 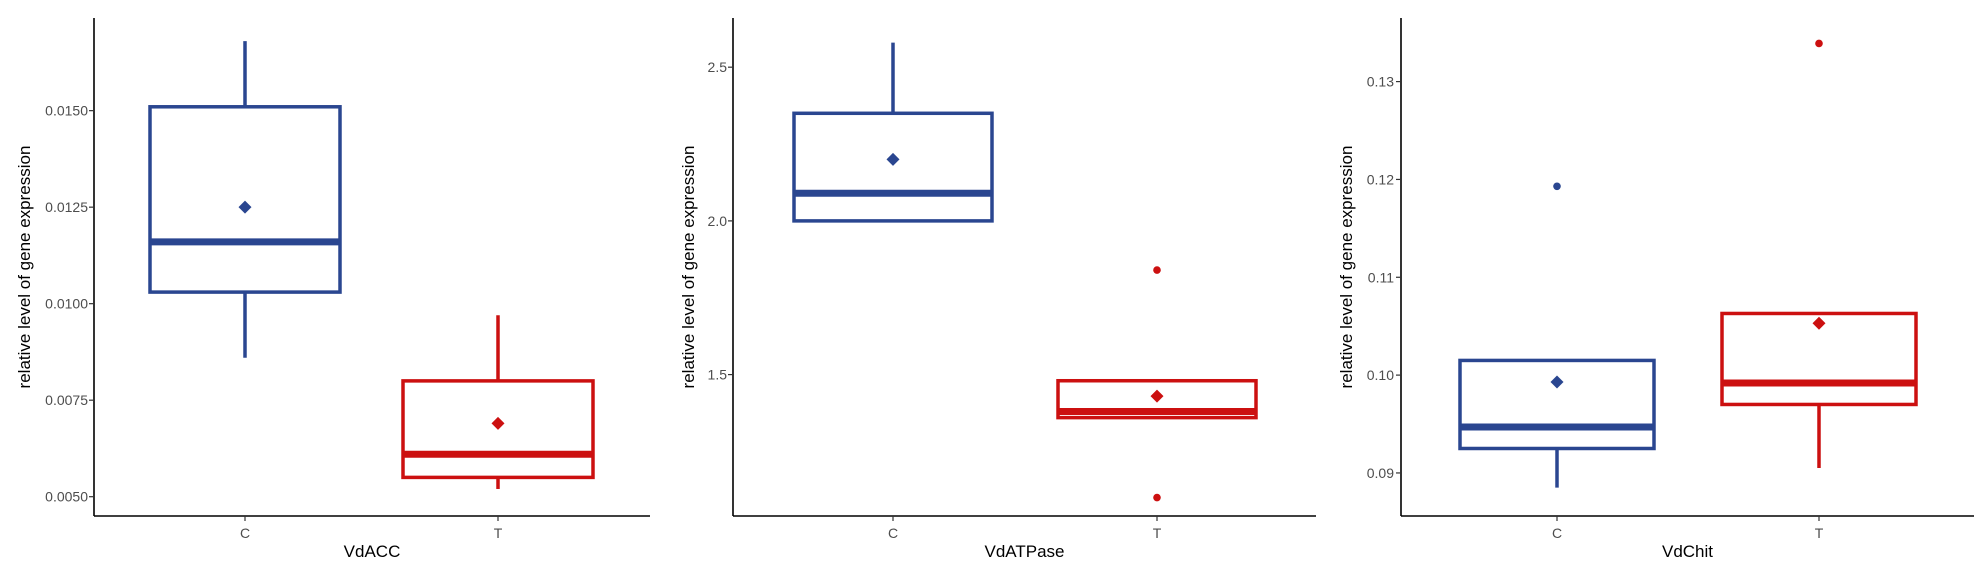 I want to click on y-tick-label: 0.0050, so click(x=66, y=497).